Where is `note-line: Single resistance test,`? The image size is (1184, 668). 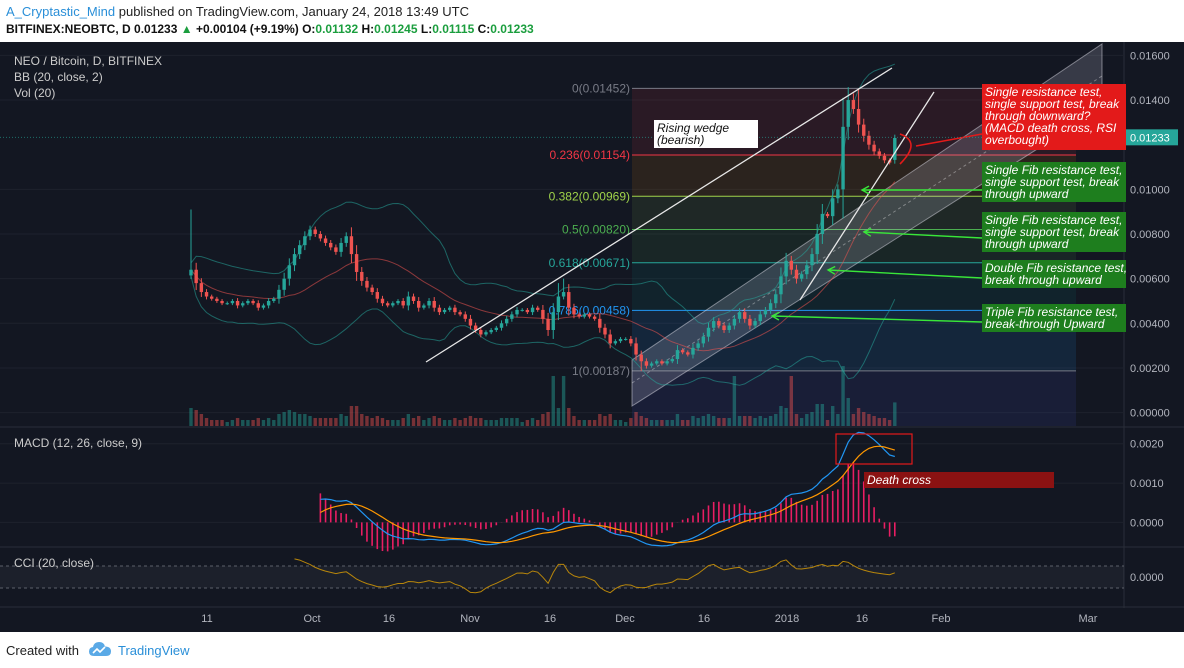 note-line: Single resistance test, is located at coordinates (1044, 92).